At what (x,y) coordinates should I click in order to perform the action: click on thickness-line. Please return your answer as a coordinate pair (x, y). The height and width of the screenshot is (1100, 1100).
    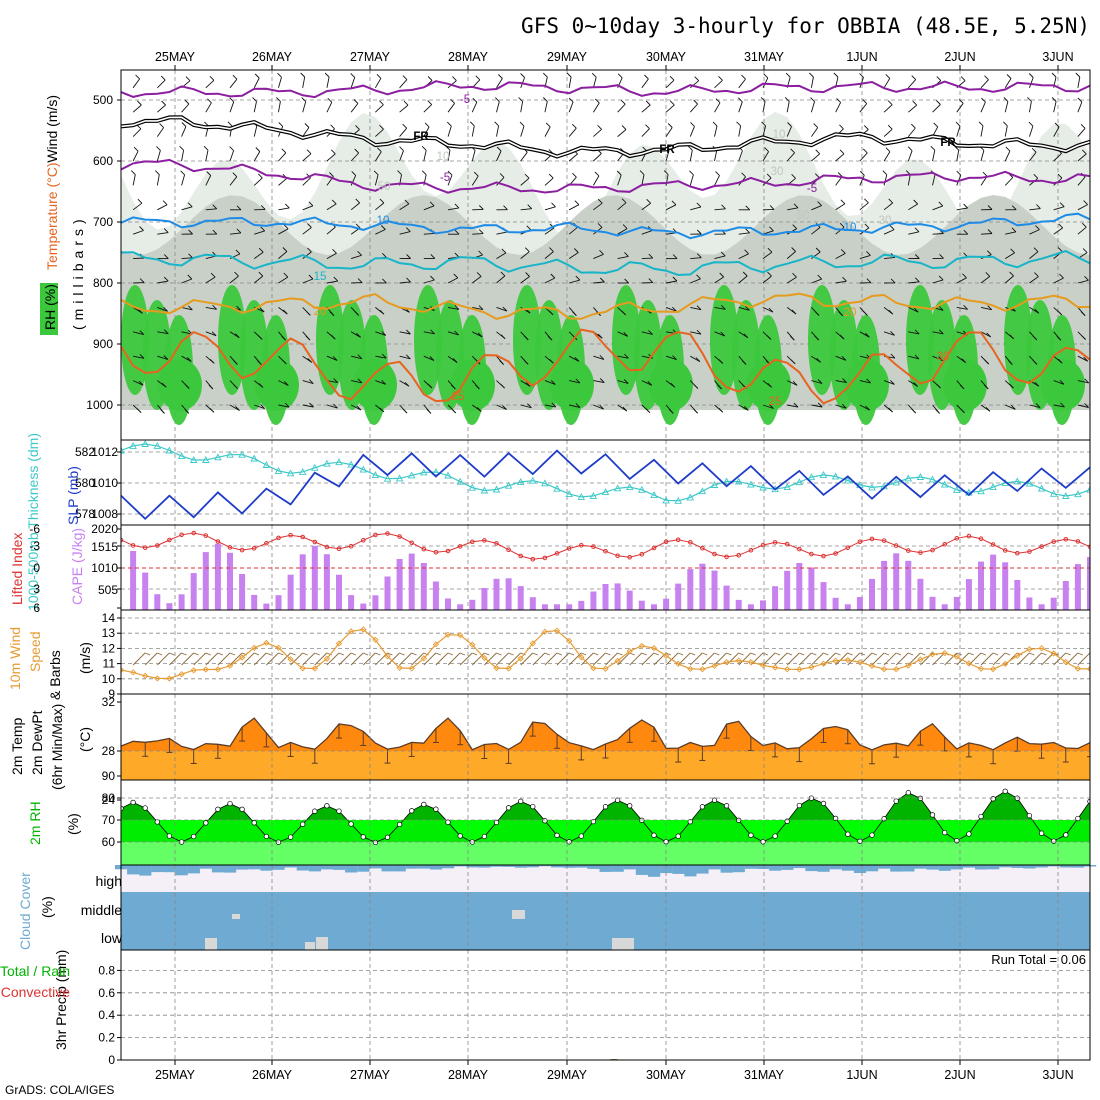
    Looking at the image, I should click on (605, 472).